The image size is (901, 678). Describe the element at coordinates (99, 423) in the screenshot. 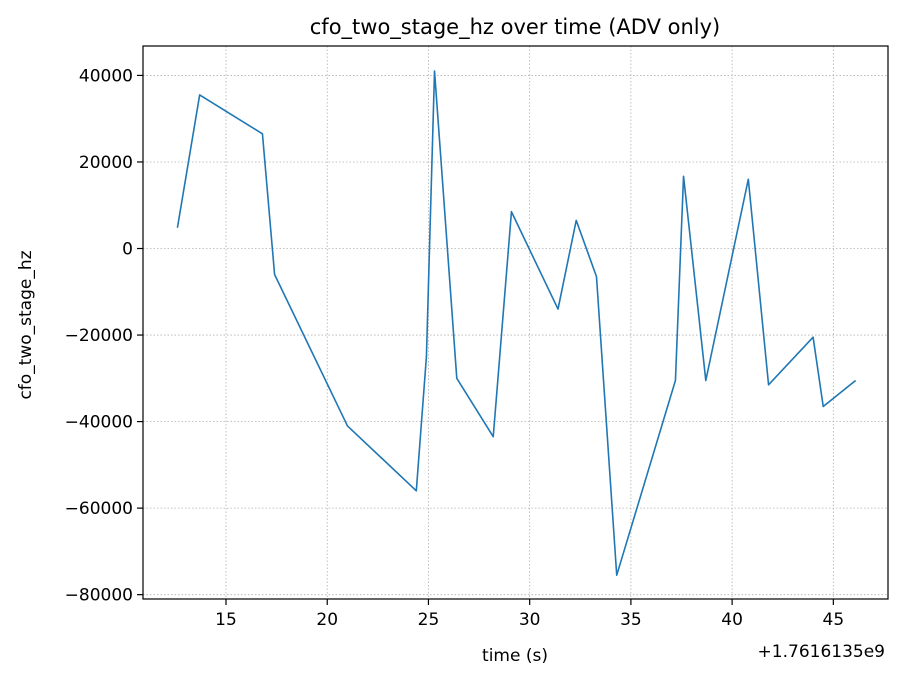

I see `y-tick-label: −40000` at that location.